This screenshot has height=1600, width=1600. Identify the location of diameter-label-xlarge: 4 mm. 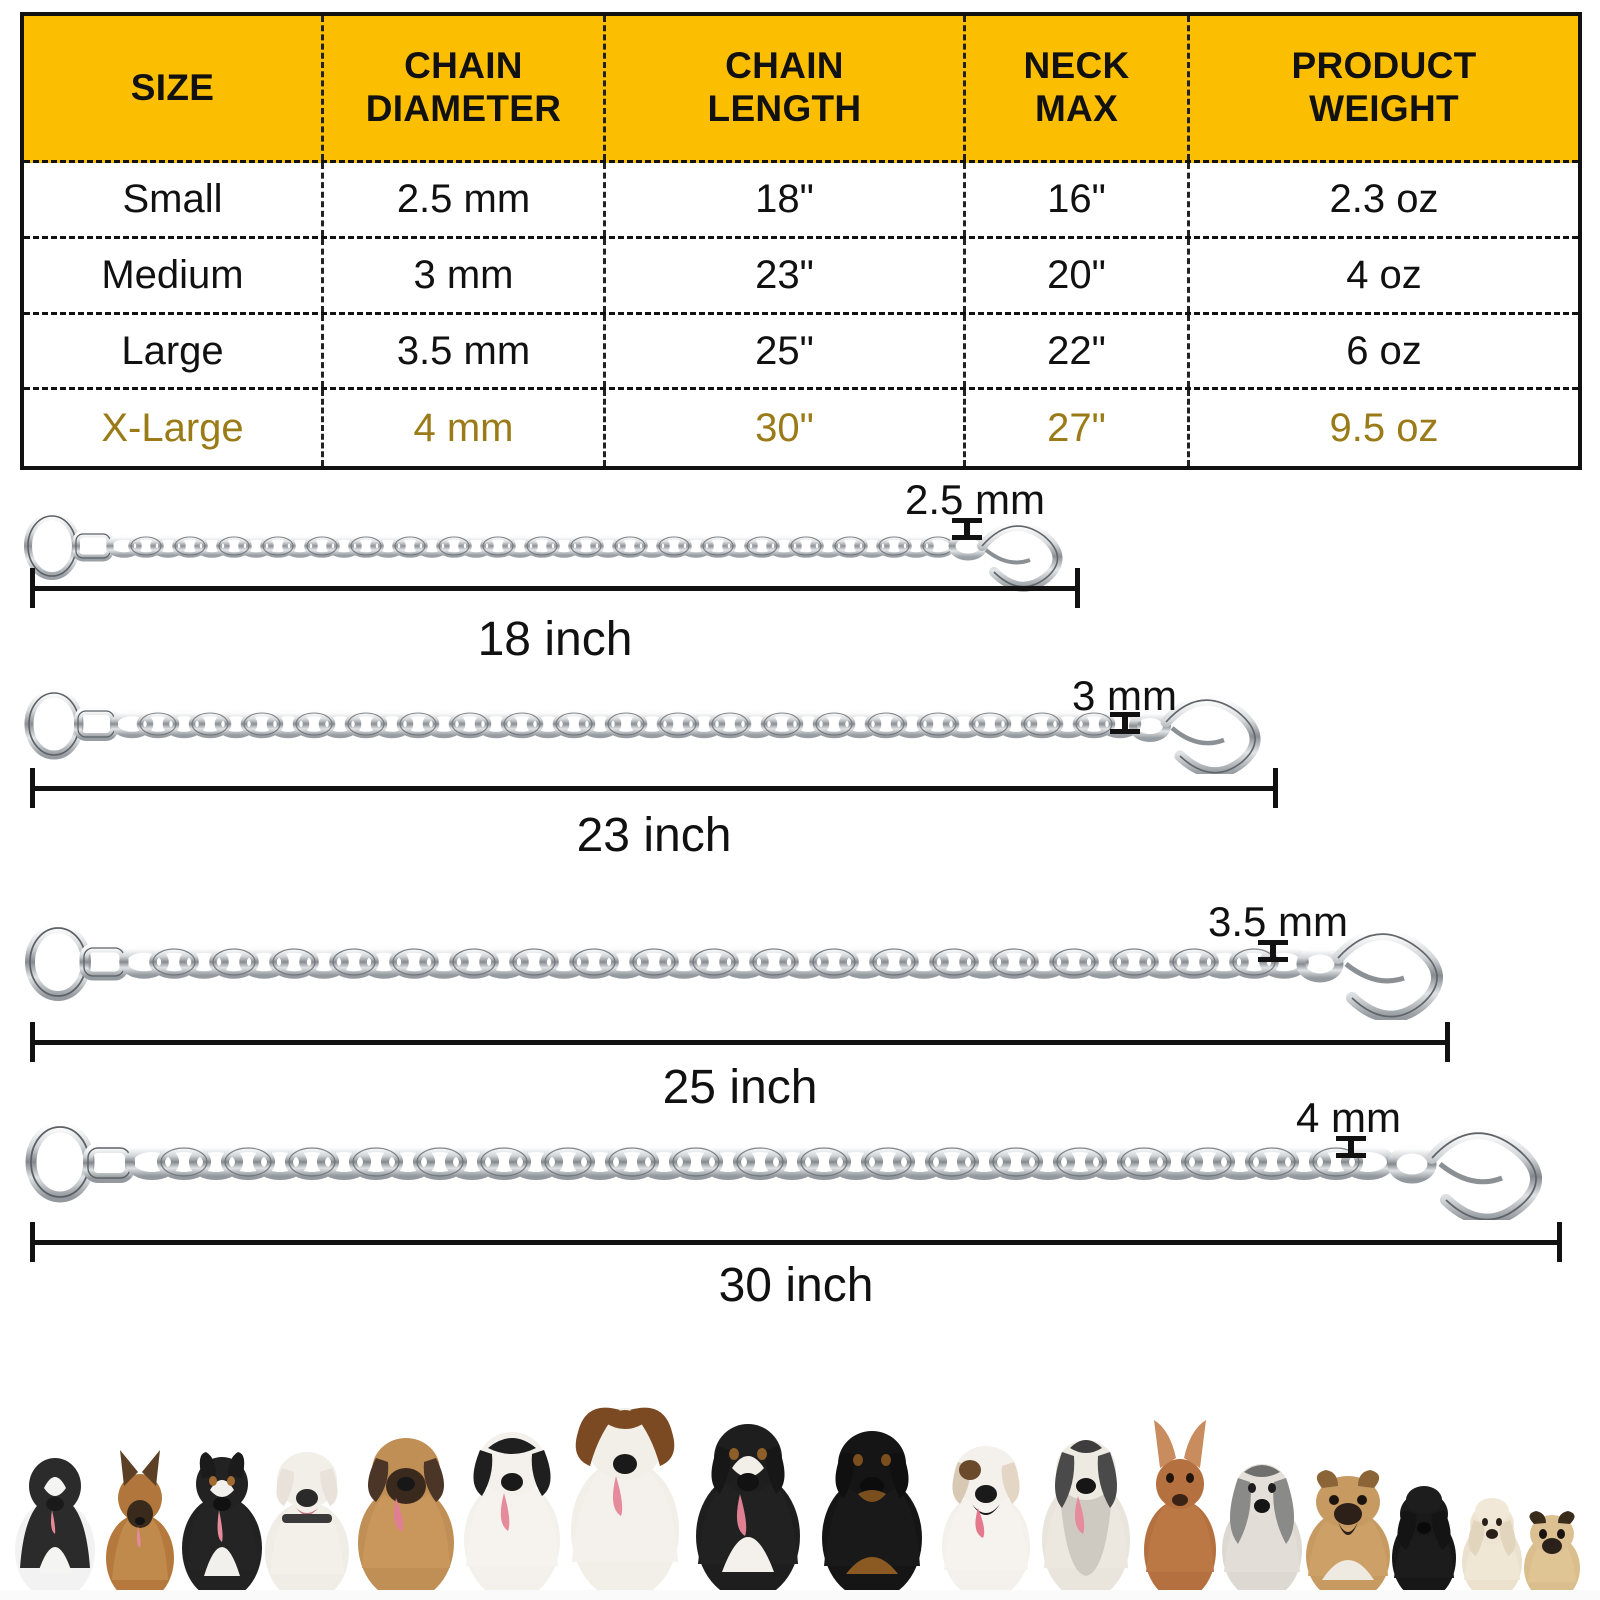
(1348, 1117).